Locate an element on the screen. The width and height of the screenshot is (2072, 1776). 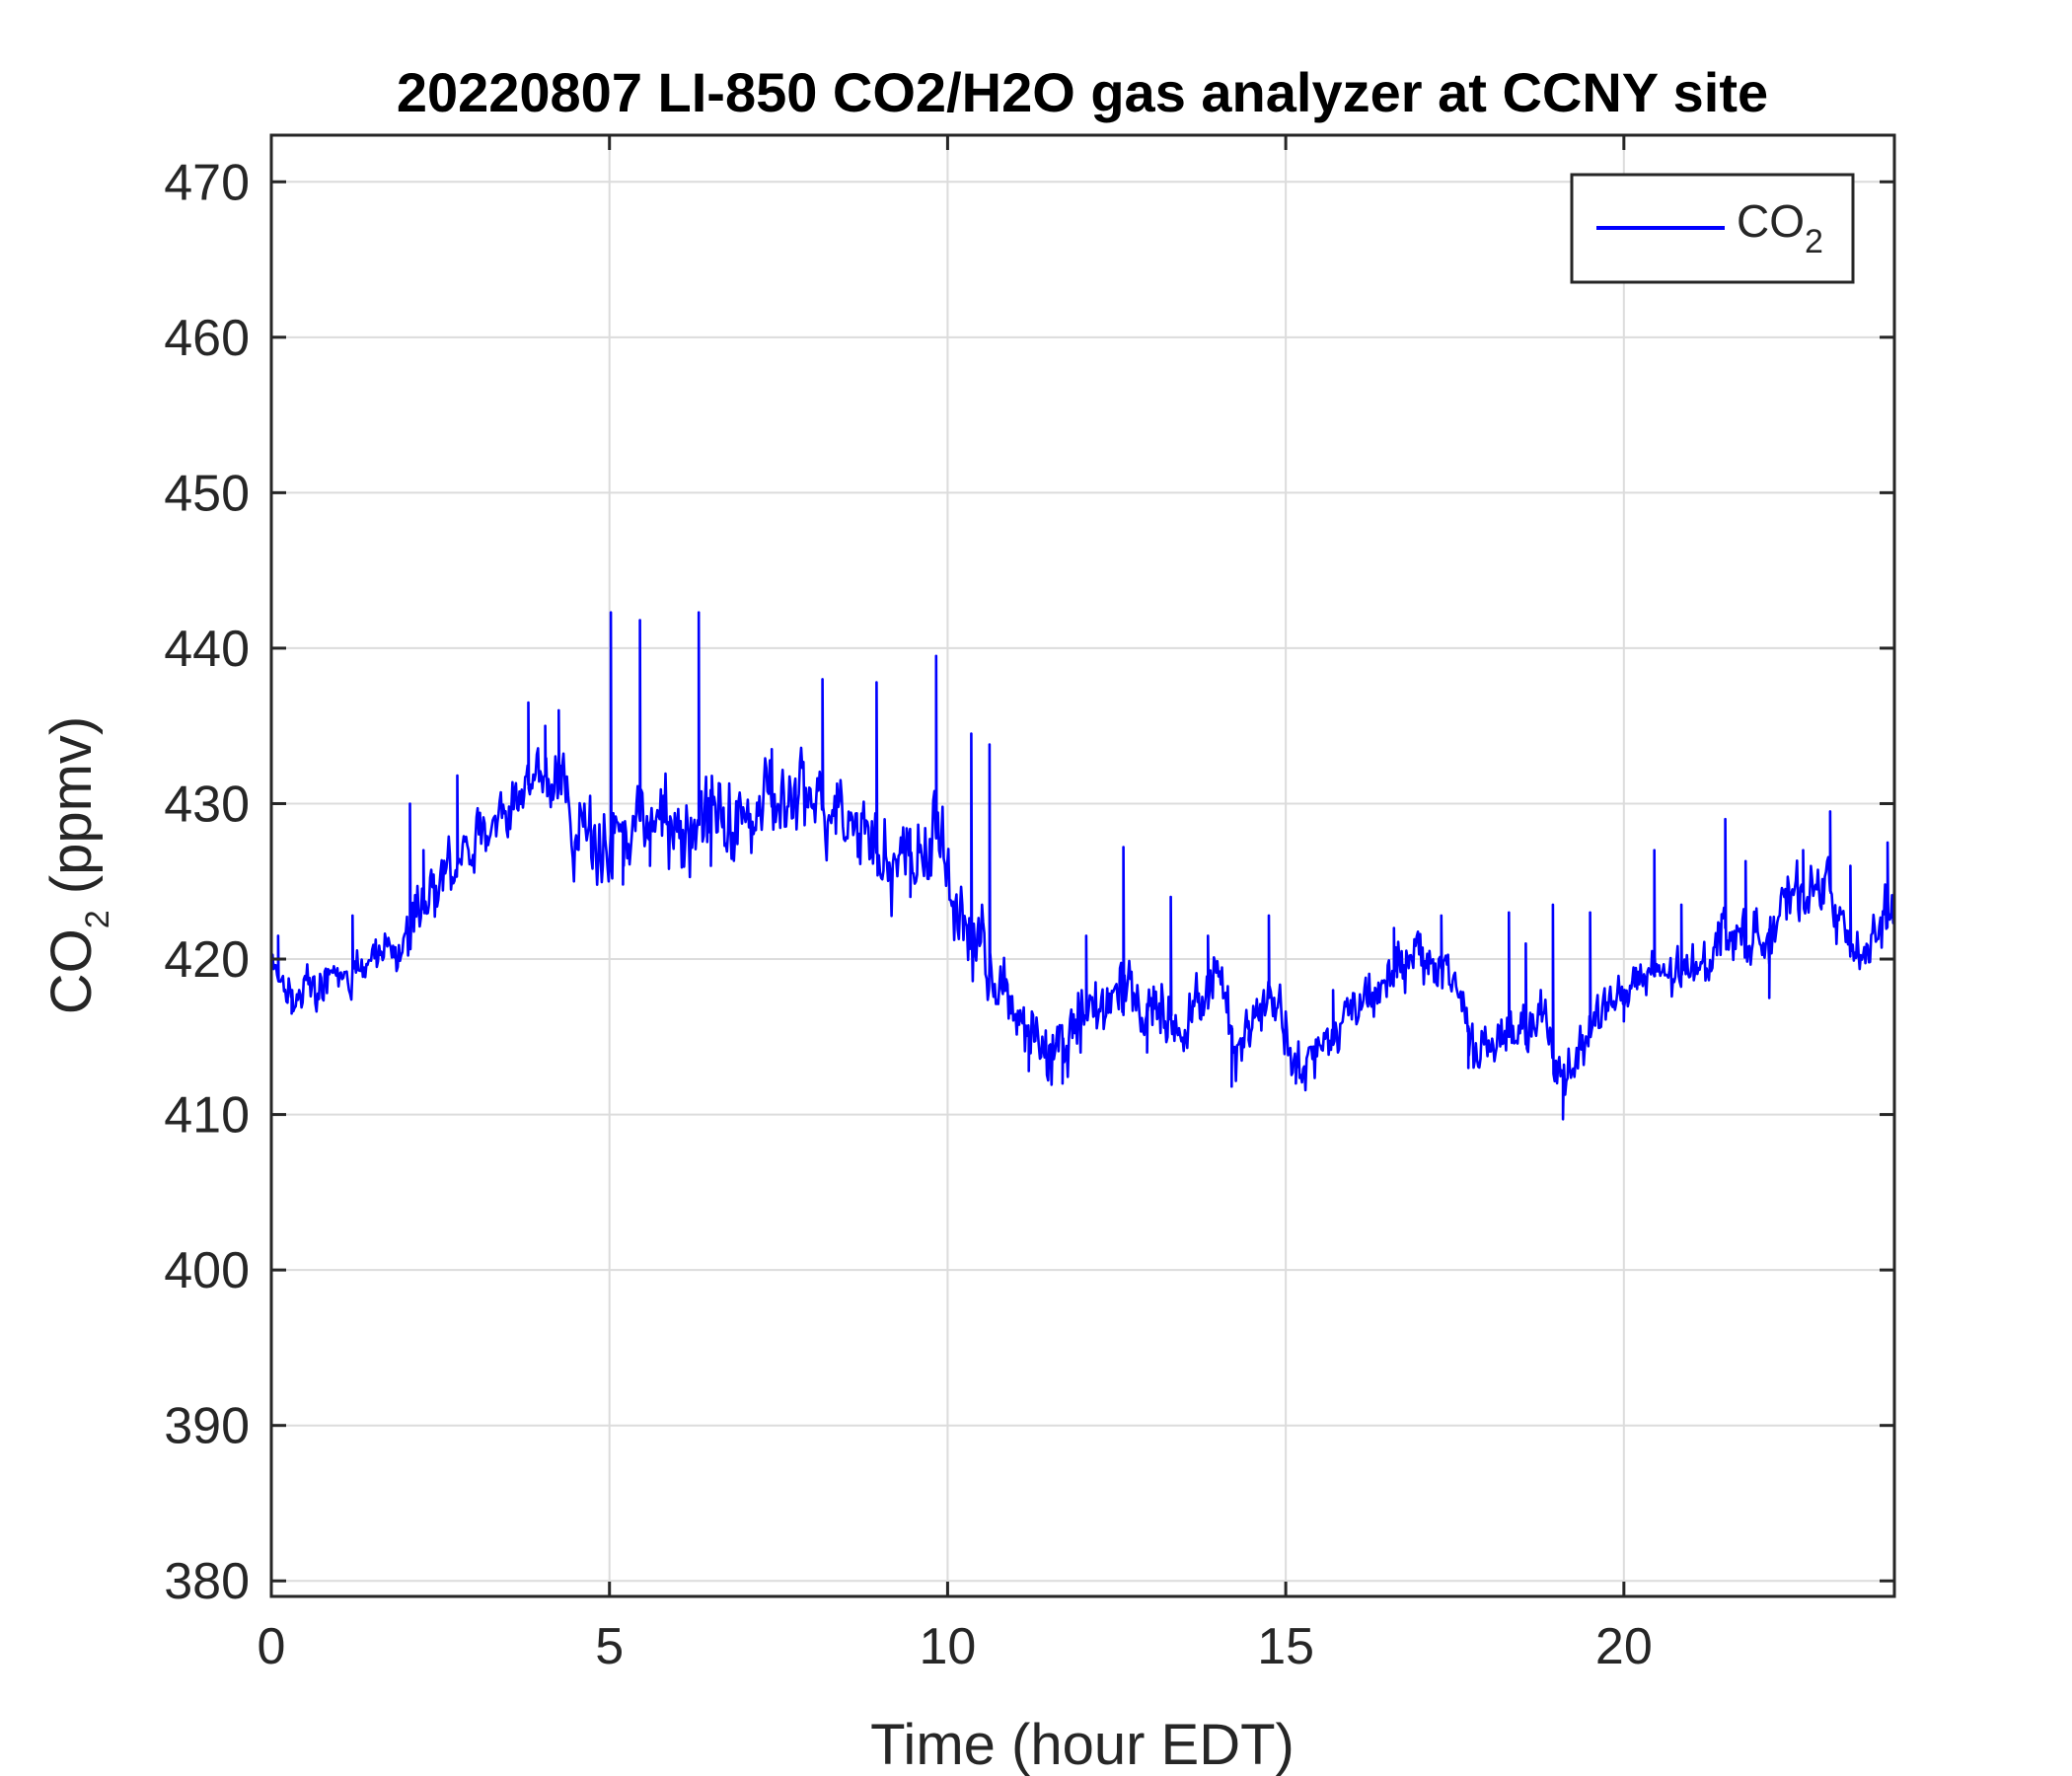
y-tick-label: 470 is located at coordinates (207, 182).